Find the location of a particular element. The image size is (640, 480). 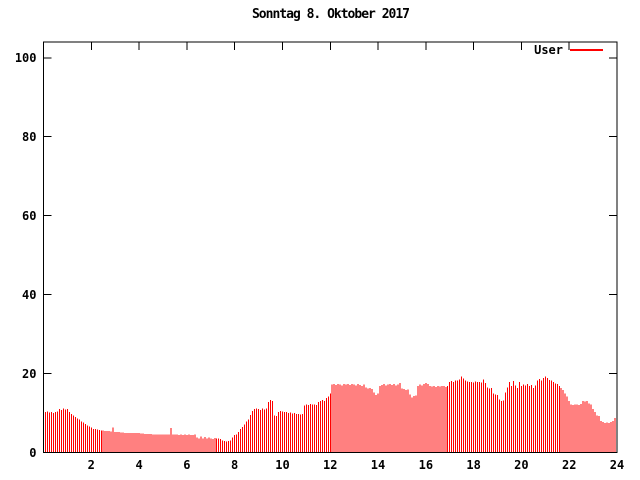

x-tick-label: 16 is located at coordinates (426, 464).